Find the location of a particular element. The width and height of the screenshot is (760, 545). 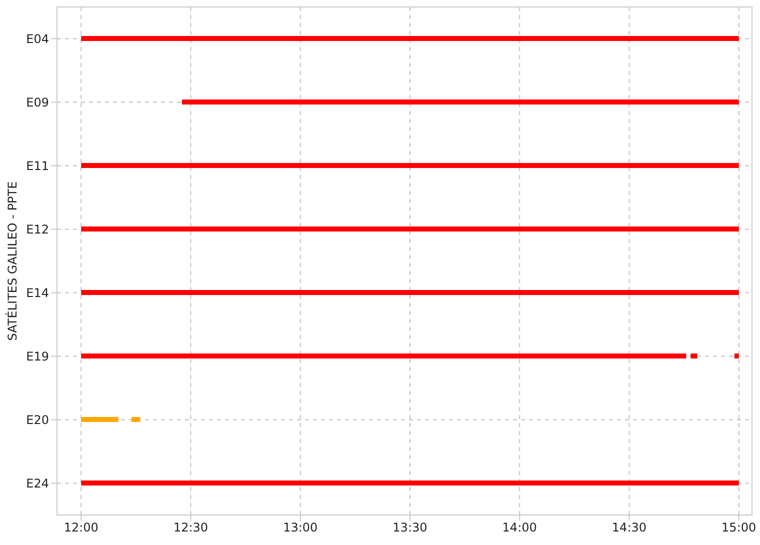

y-tick-label: E14 is located at coordinates (37, 293).